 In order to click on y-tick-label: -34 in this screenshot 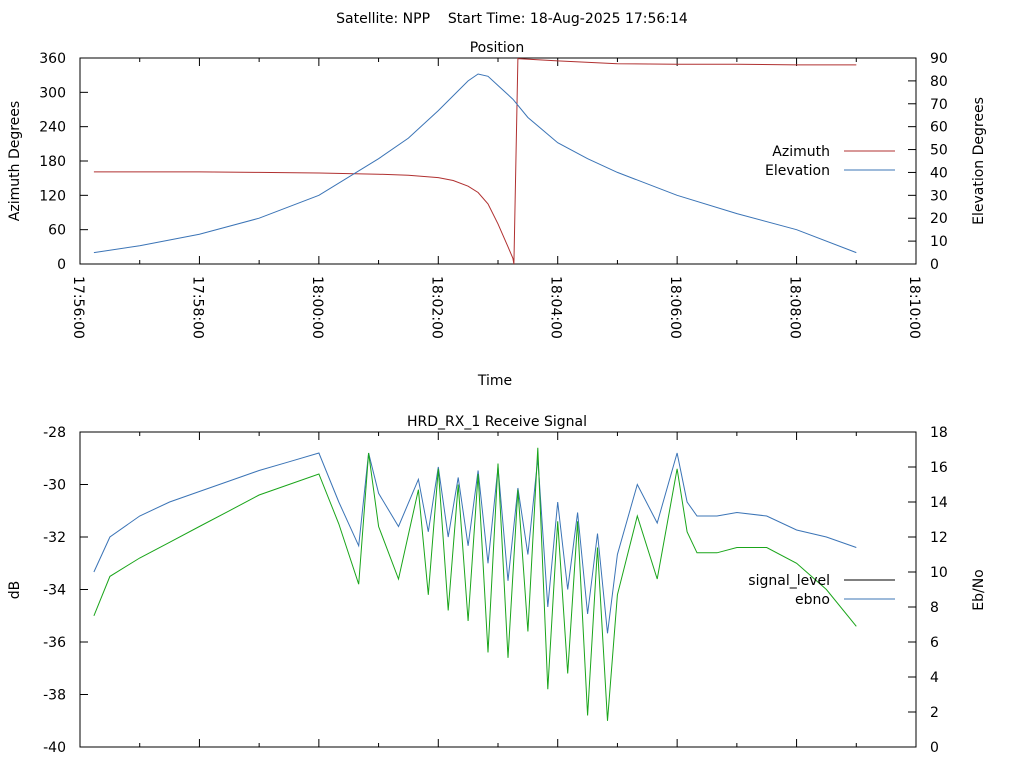, I will do `click(54, 591)`.